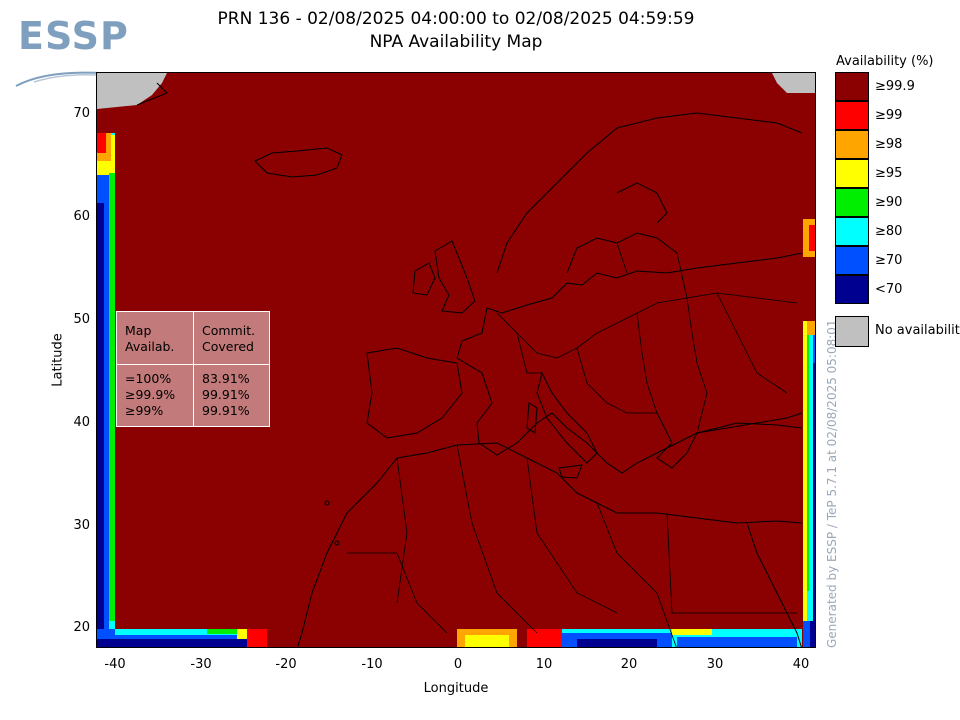 This screenshot has height=720, width=960. I want to click on y-axis-label: Latitude, so click(58, 360).